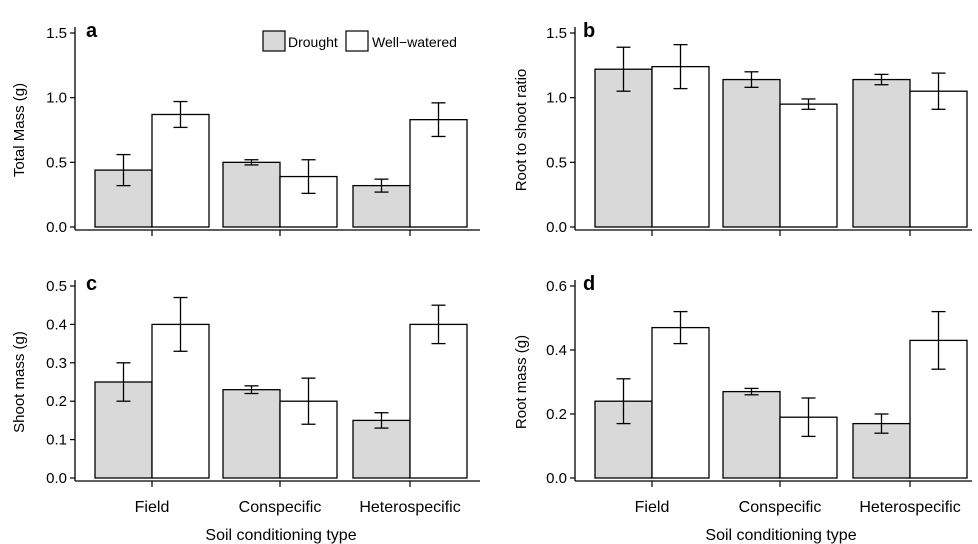  I want to click on y-axis-label: Root to shoot ratio, so click(521, 130).